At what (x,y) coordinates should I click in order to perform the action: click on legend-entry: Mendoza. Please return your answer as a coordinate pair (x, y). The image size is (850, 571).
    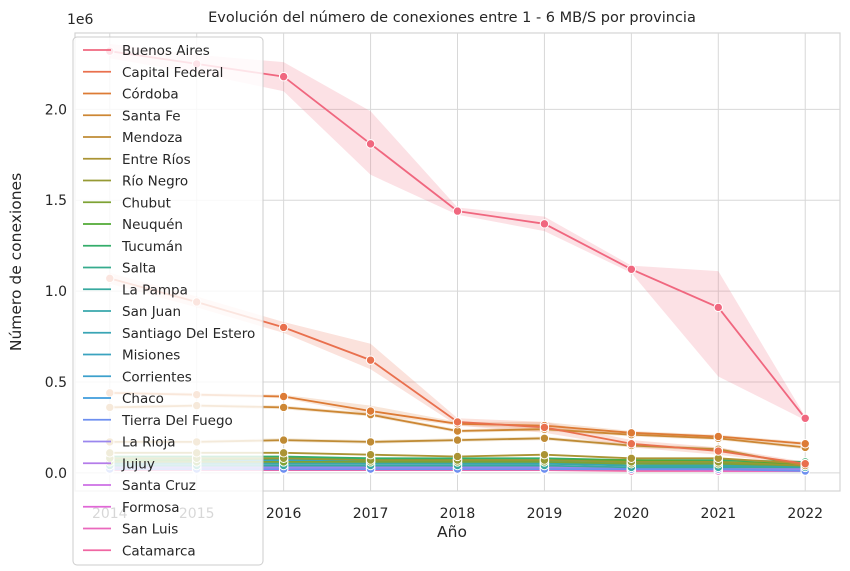
    Looking at the image, I should click on (152, 138).